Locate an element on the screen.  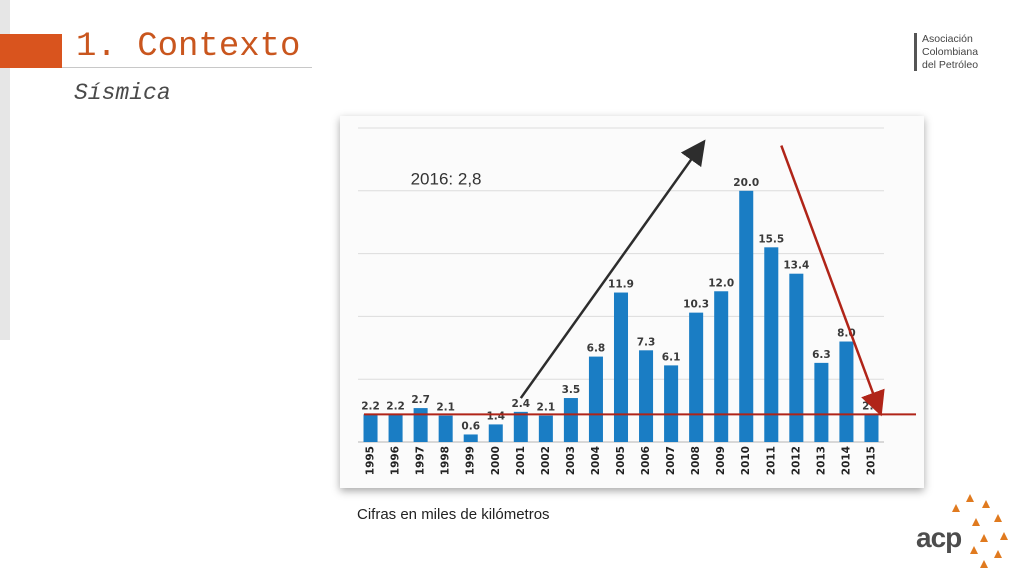
x-tick-label-2009: 2009 is located at coordinates (721, 460).